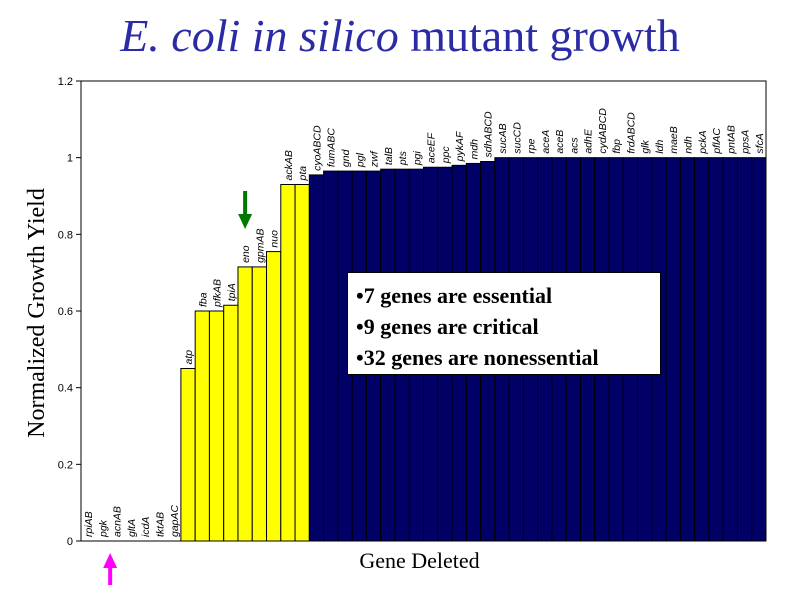 The height and width of the screenshot is (600, 800). Describe the element at coordinates (646, 146) in the screenshot. I see `category-label-glk: glk` at that location.